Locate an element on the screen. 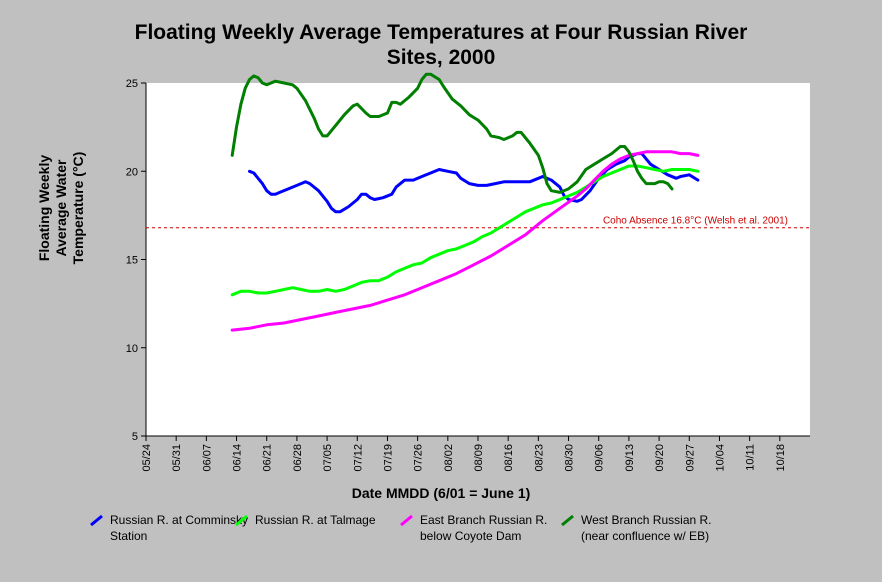 The image size is (882, 582). x-tick-label: 08/09 is located at coordinates (479, 458).